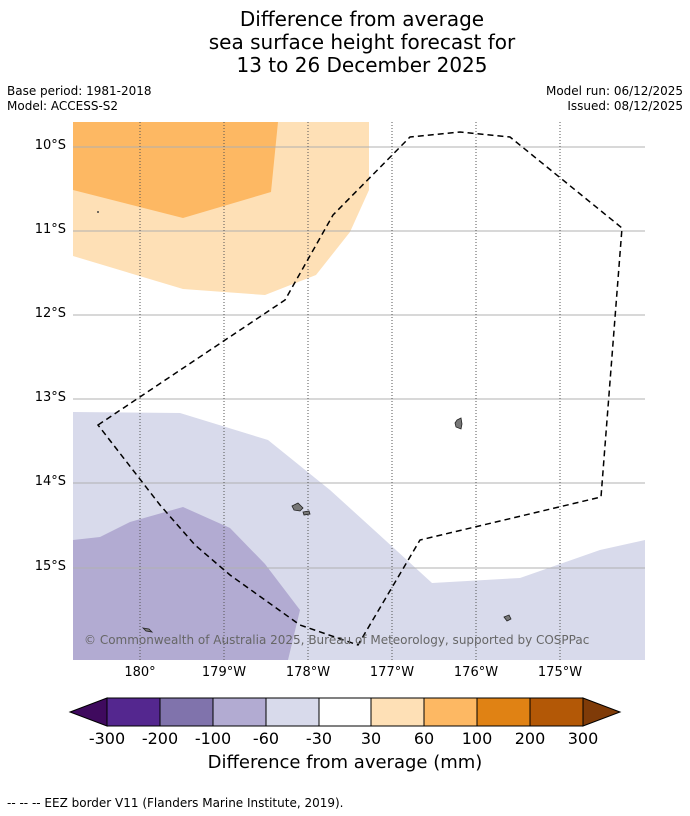 This screenshot has width=690, height=816. I want to click on lat-label-12s: 12°S, so click(50, 313).